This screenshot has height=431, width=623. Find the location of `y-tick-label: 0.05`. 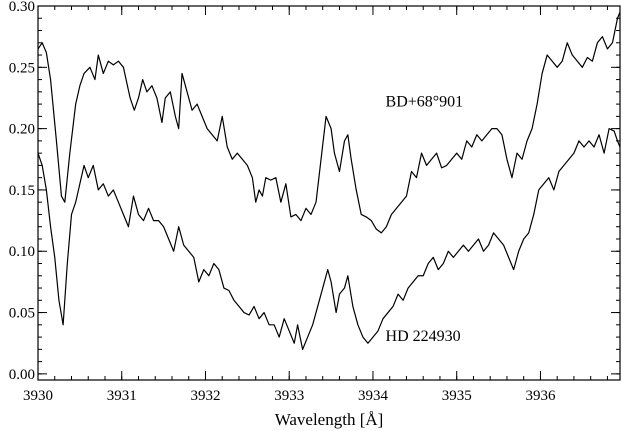

y-tick-label: 0.05 is located at coordinates (22, 314).